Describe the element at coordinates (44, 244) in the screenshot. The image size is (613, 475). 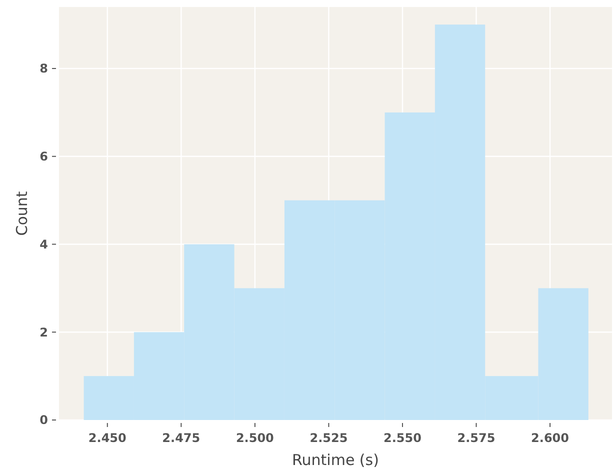
I see `y-tick-label: 4` at that location.